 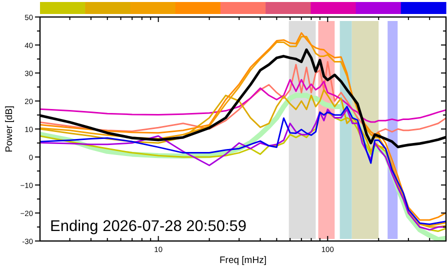 What do you see at coordinates (243, 260) in the screenshot?
I see `x-axis-title: Freq [mHz]` at bounding box center [243, 260].